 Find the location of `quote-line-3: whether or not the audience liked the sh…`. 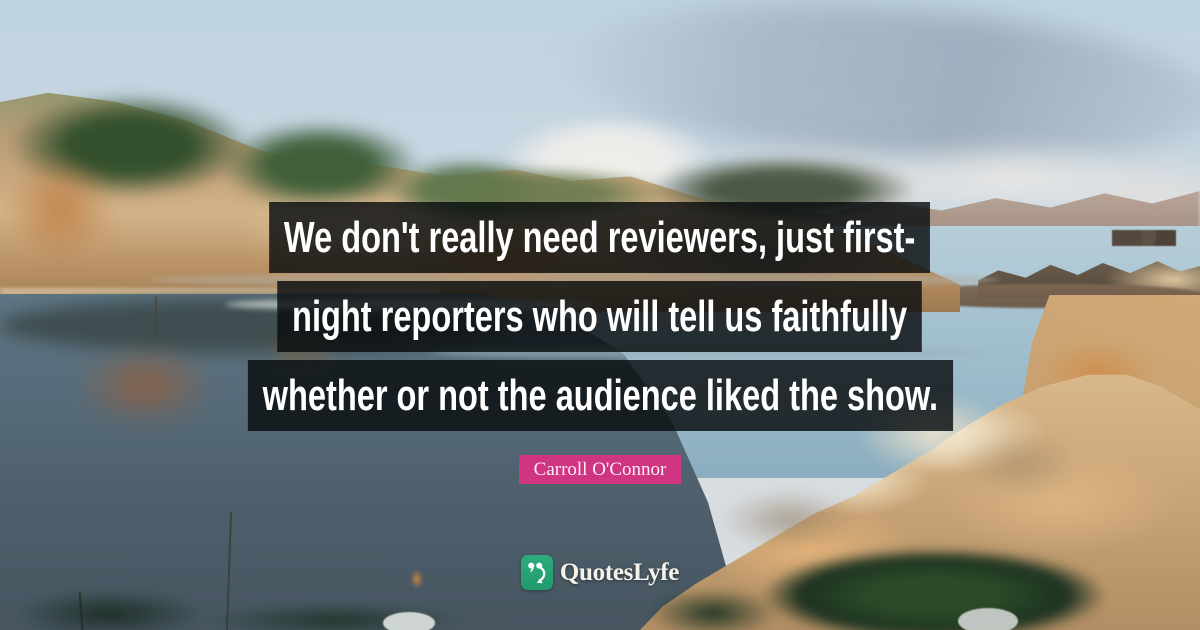

quote-line-3: whether or not the audience liked the sh… is located at coordinates (600, 395).